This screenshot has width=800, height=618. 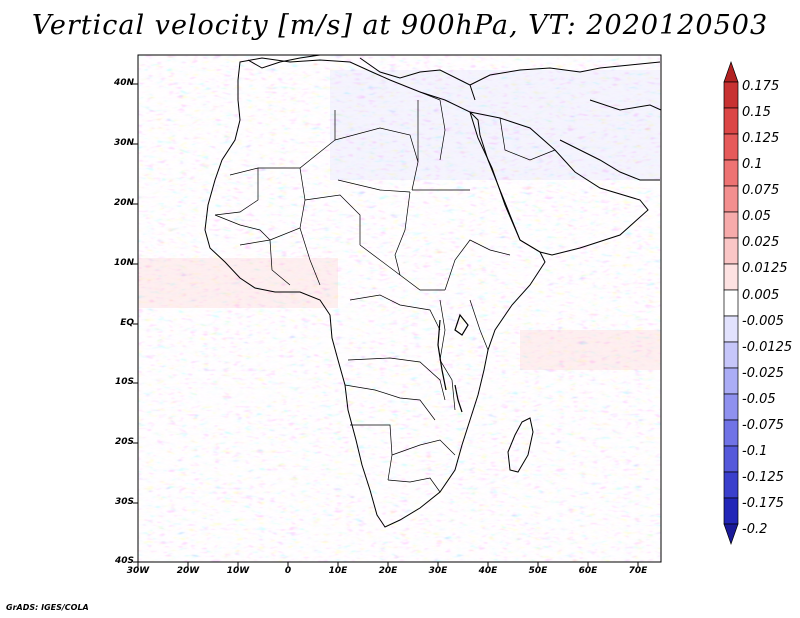 I want to click on lon-label-50e: 50E, so click(x=538, y=571).